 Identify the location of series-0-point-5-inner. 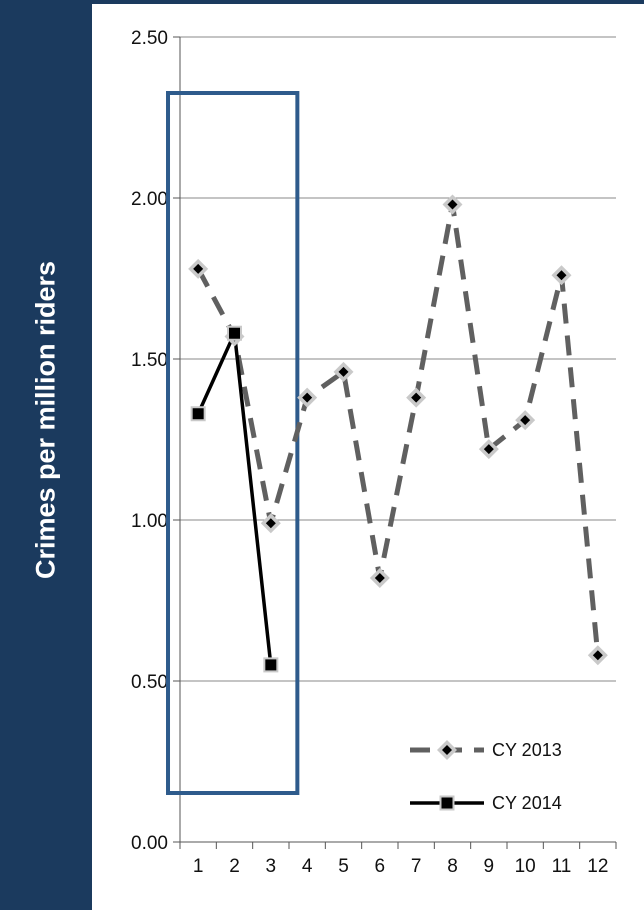
(343, 371).